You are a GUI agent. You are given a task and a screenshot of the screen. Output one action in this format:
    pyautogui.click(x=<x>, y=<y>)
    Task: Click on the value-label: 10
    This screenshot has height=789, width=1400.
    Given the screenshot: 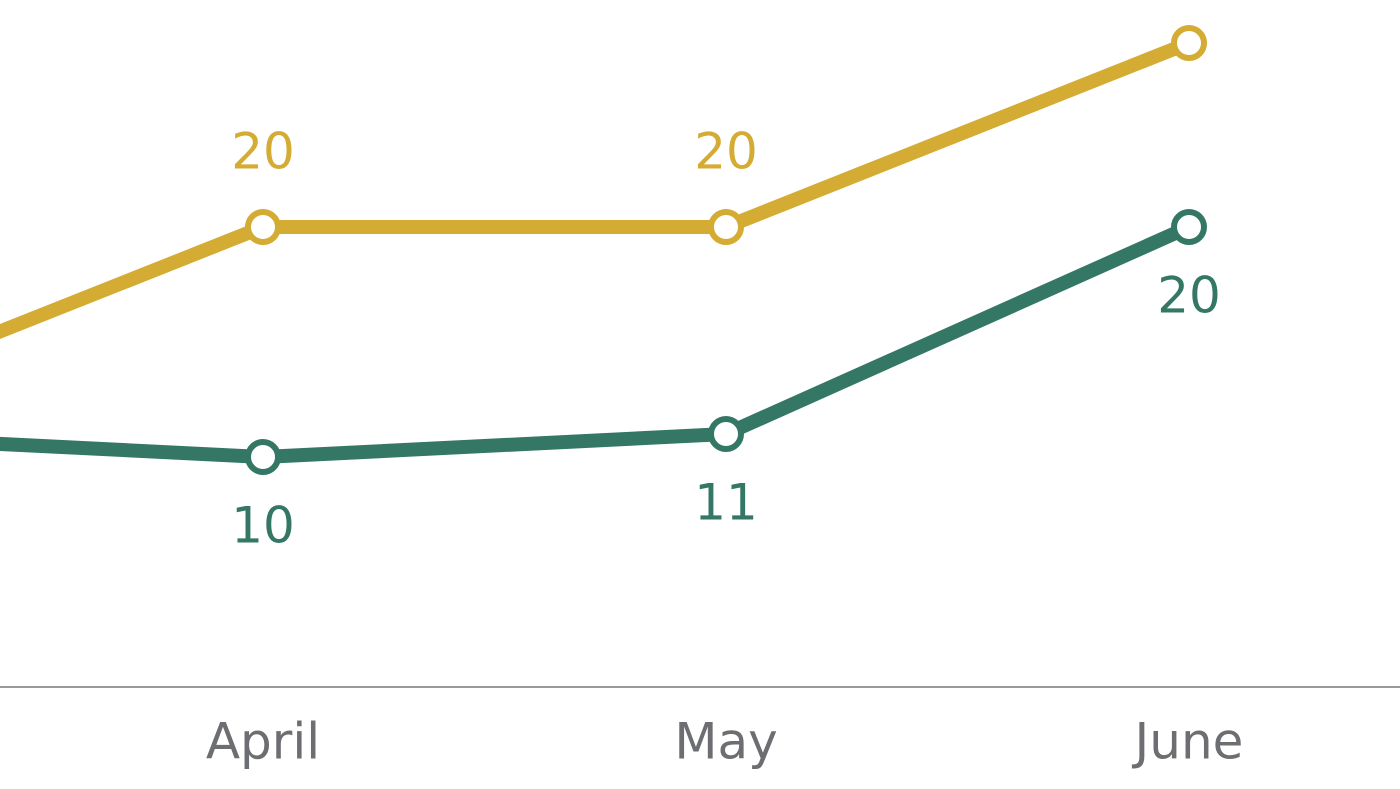 What is the action you would take?
    pyautogui.click(x=263, y=526)
    